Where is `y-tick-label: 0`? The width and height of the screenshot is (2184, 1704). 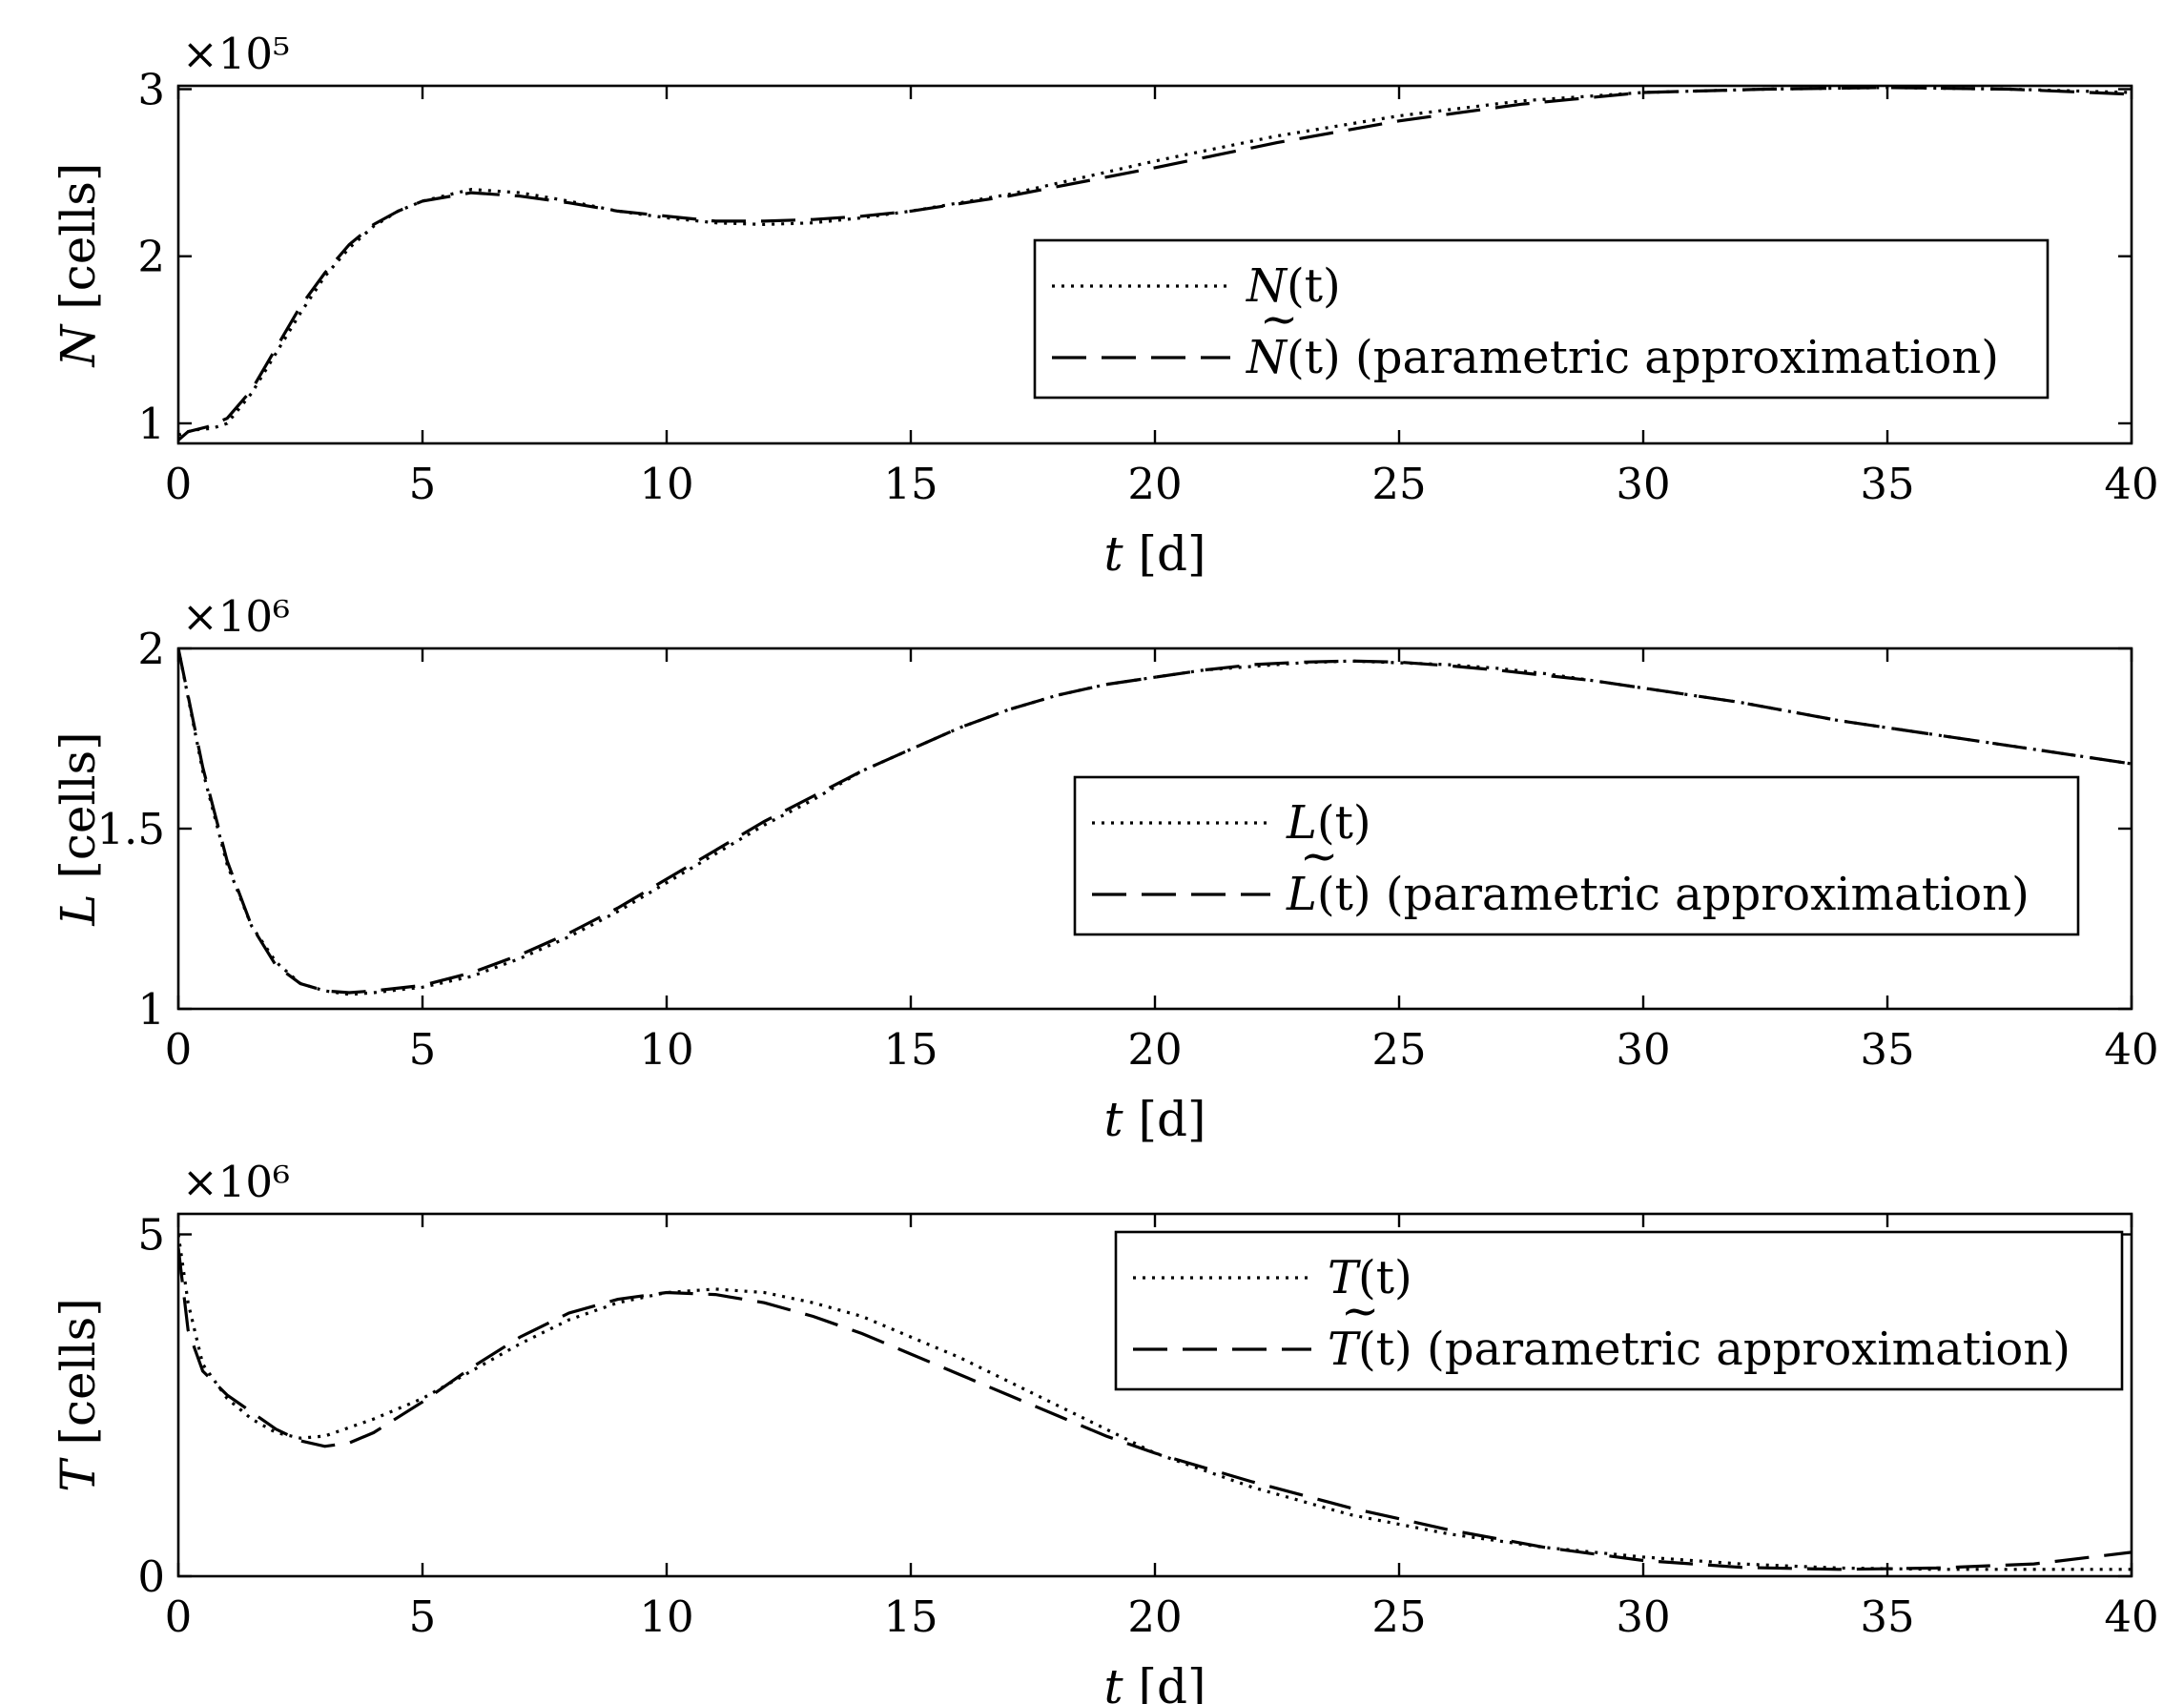 y-tick-label: 0 is located at coordinates (151, 1577).